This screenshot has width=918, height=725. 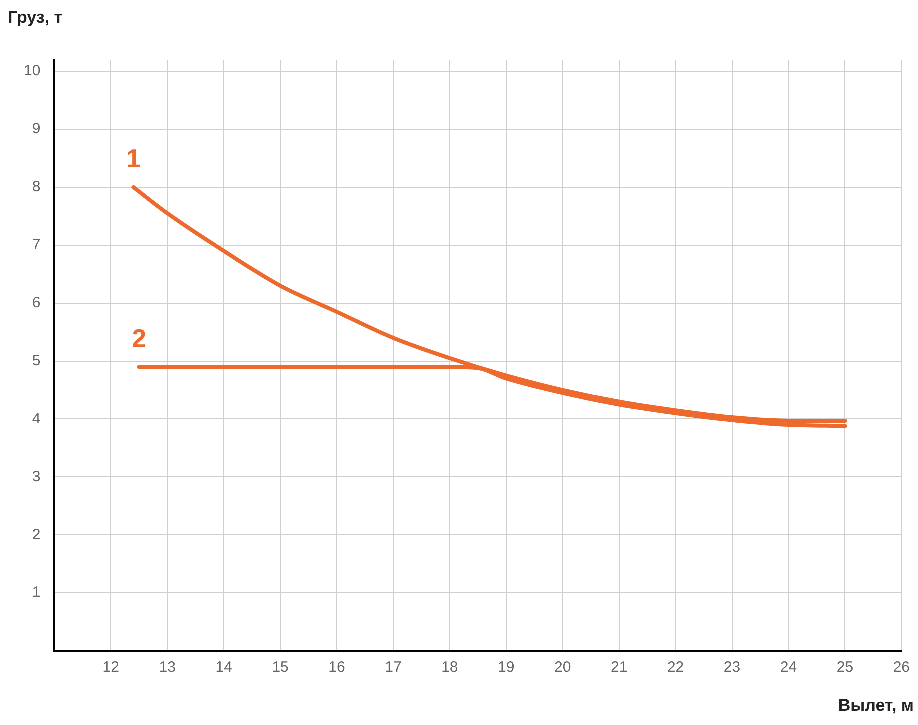 I want to click on y-tick-label: 4, so click(x=36, y=419).